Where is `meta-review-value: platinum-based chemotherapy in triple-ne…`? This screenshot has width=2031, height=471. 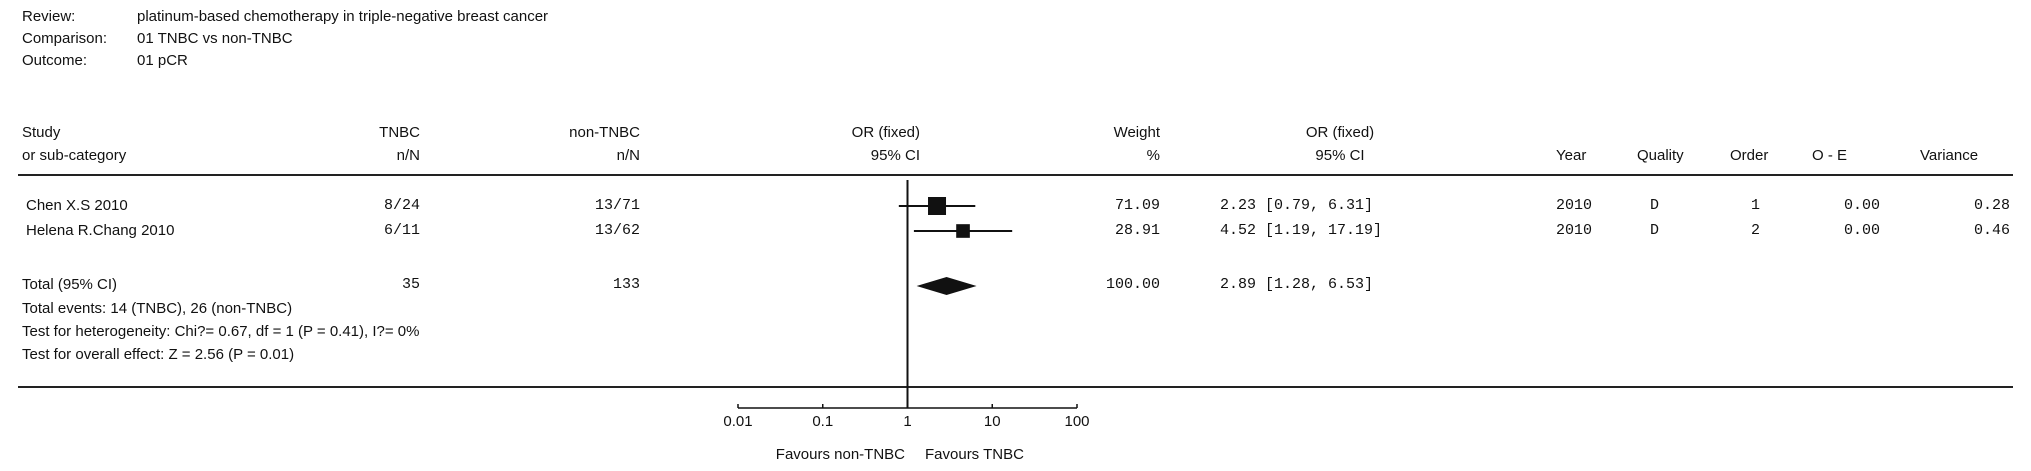 meta-review-value: platinum-based chemotherapy in triple-ne… is located at coordinates (343, 16).